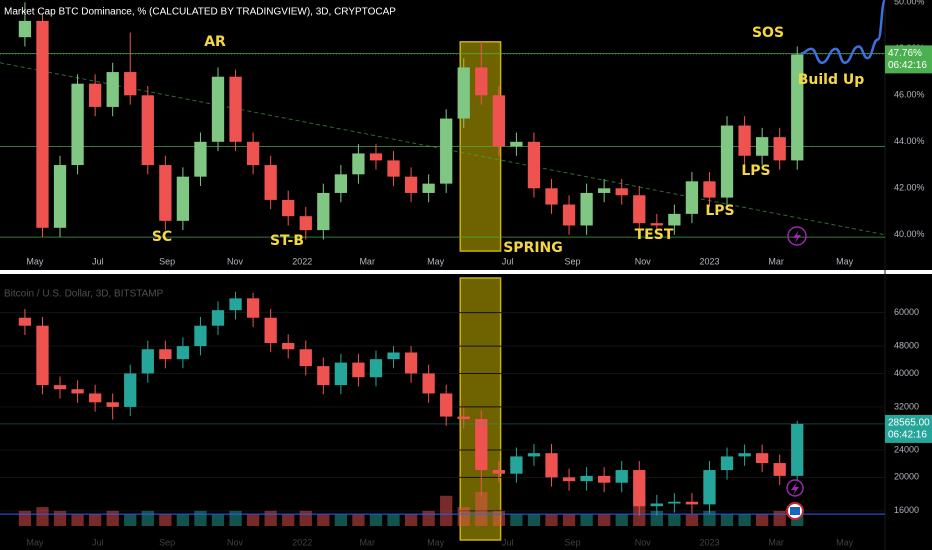 This screenshot has height=550, width=932. Describe the element at coordinates (709, 261) in the screenshot. I see `x-tick-label: 2023` at that location.